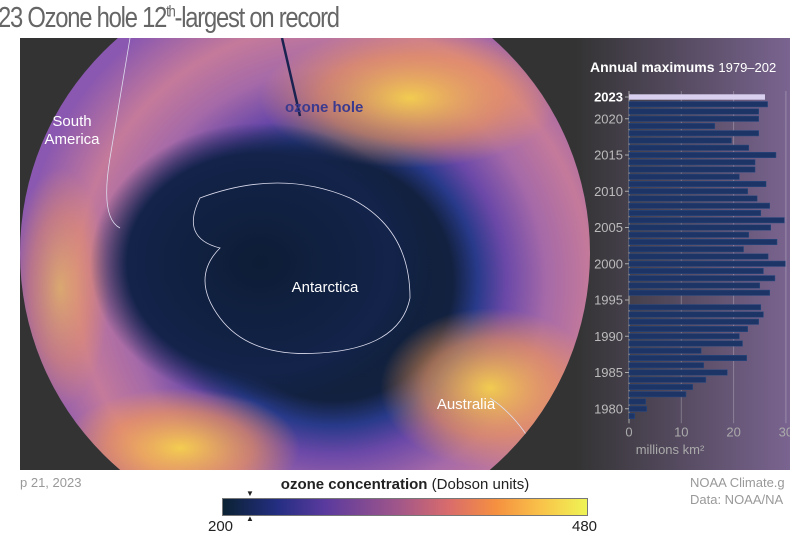  What do you see at coordinates (737, 482) in the screenshot?
I see `credit-site: NOAA Climate.g` at bounding box center [737, 482].